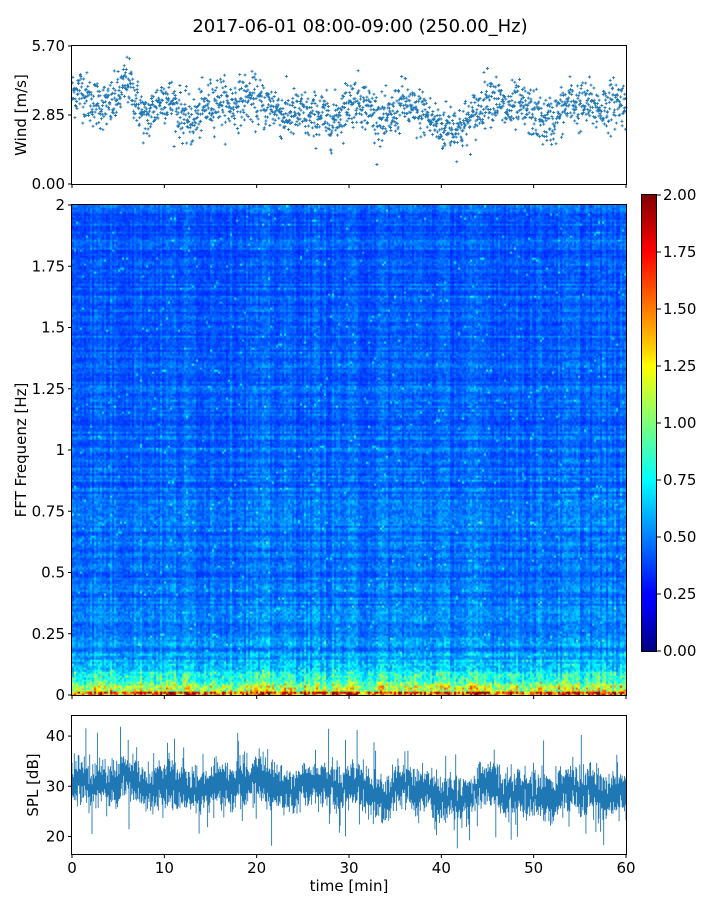 The height and width of the screenshot is (900, 720). I want to click on wind-points, so click(349, 110).